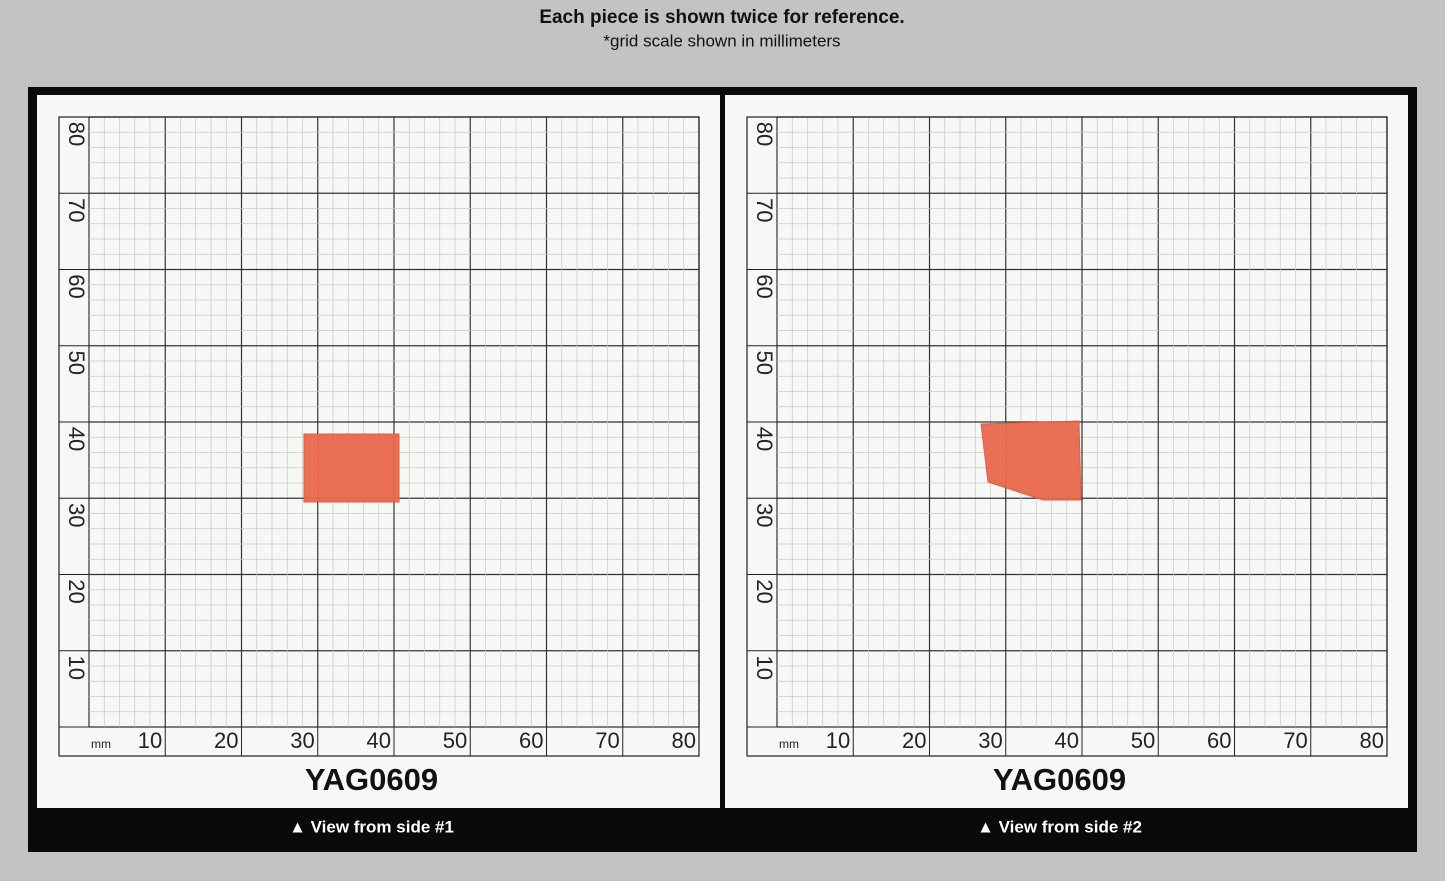  What do you see at coordinates (721, 40) in the screenshot?
I see `subtitle: *grid scale shown in millimeters` at bounding box center [721, 40].